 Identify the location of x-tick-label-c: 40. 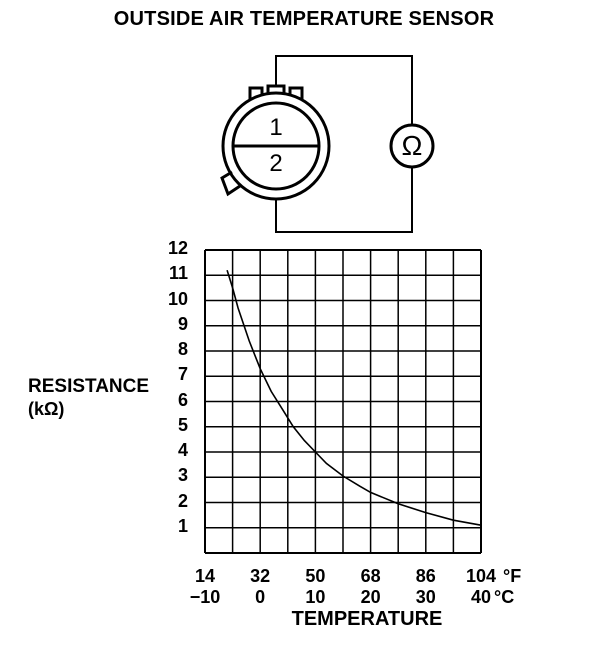
(481, 597).